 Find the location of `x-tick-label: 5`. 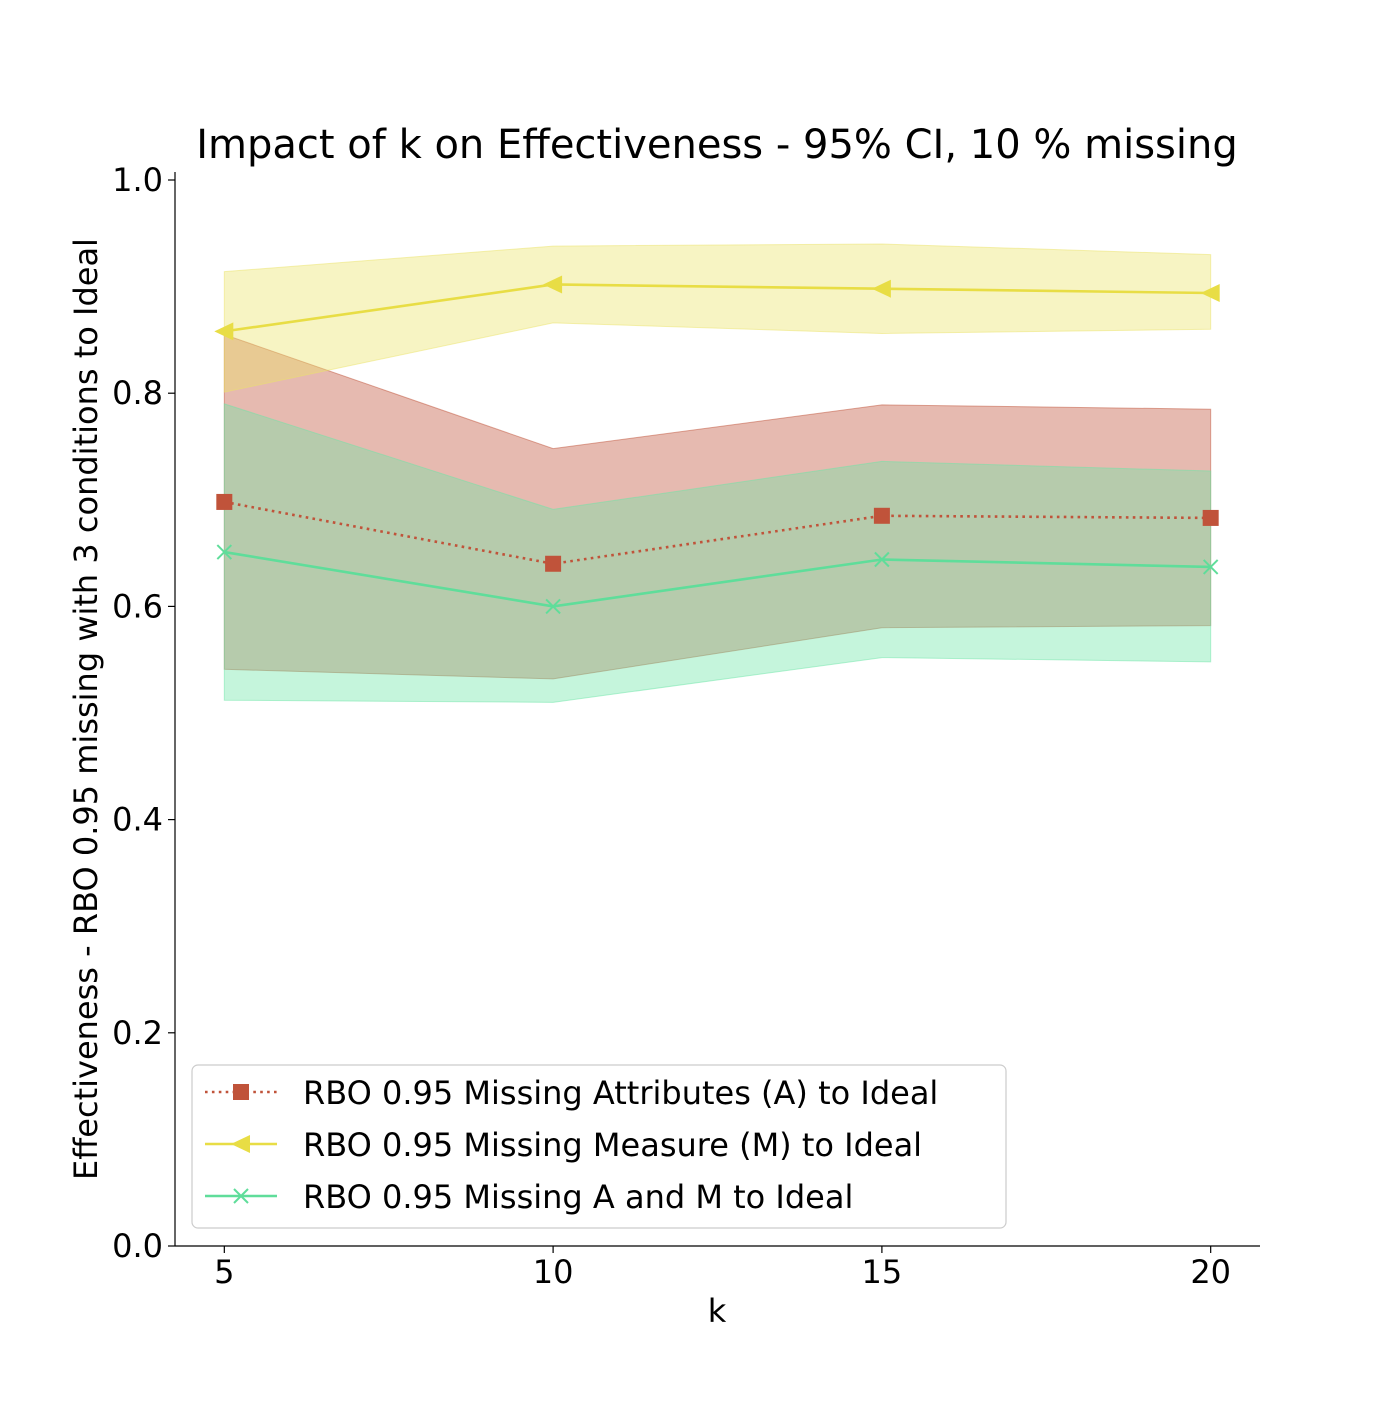

x-tick-label: 5 is located at coordinates (224, 1272).